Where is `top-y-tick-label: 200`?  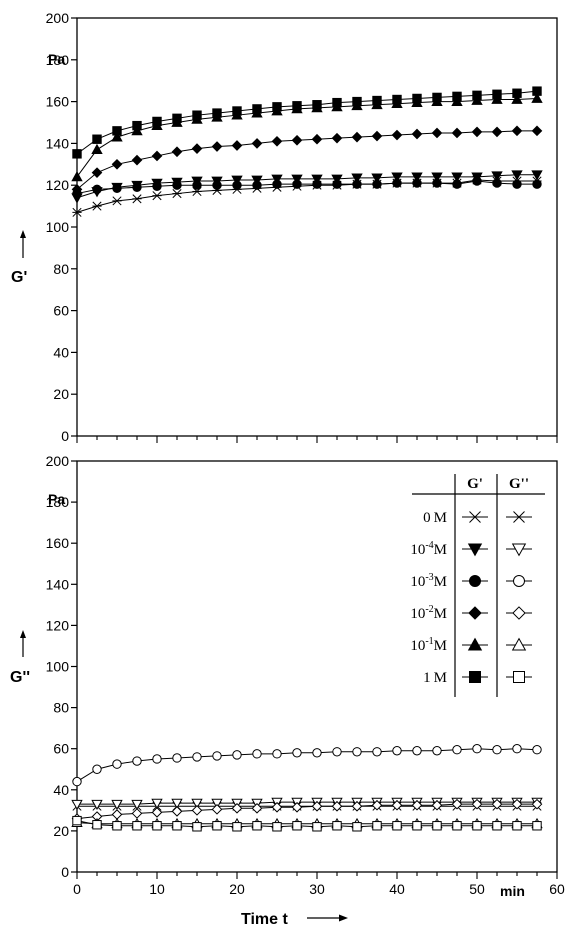
top-y-tick-label: 200 is located at coordinates (58, 18).